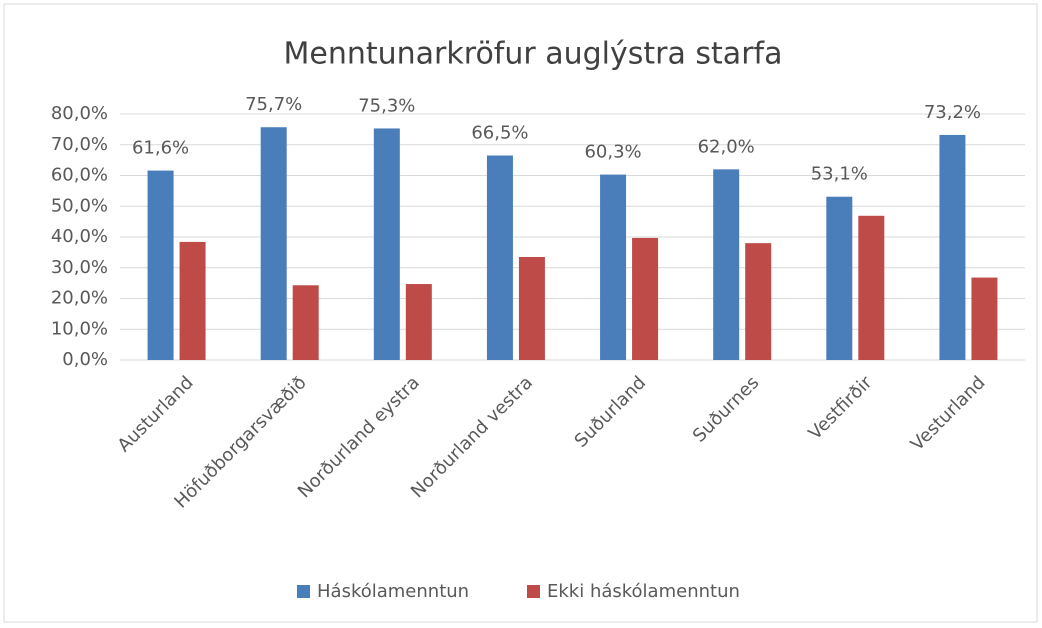 The height and width of the screenshot is (628, 1042). What do you see at coordinates (85, 359) in the screenshot?
I see `y-tick-label: 0,0%` at bounding box center [85, 359].